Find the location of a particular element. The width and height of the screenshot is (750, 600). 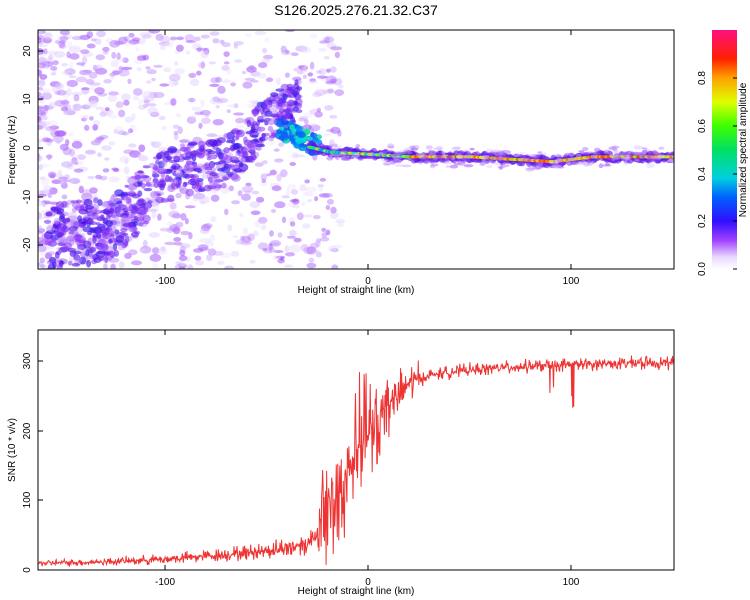

spec-xtick-label-neg100: -100 is located at coordinates (165, 281).